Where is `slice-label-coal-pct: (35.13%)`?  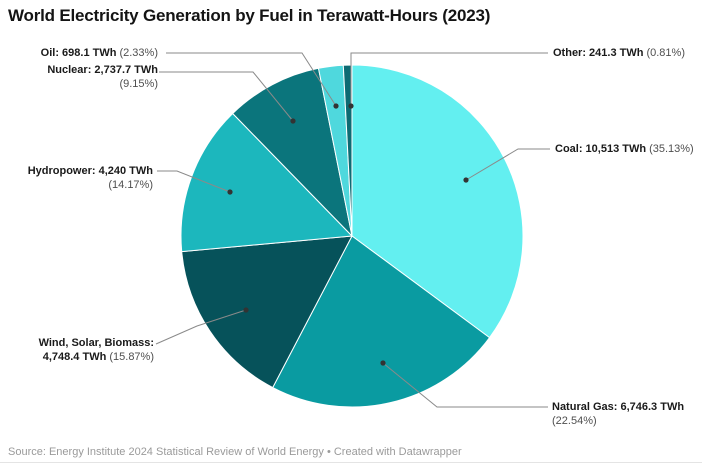
slice-label-coal-pct: (35.13%) is located at coordinates (671, 149).